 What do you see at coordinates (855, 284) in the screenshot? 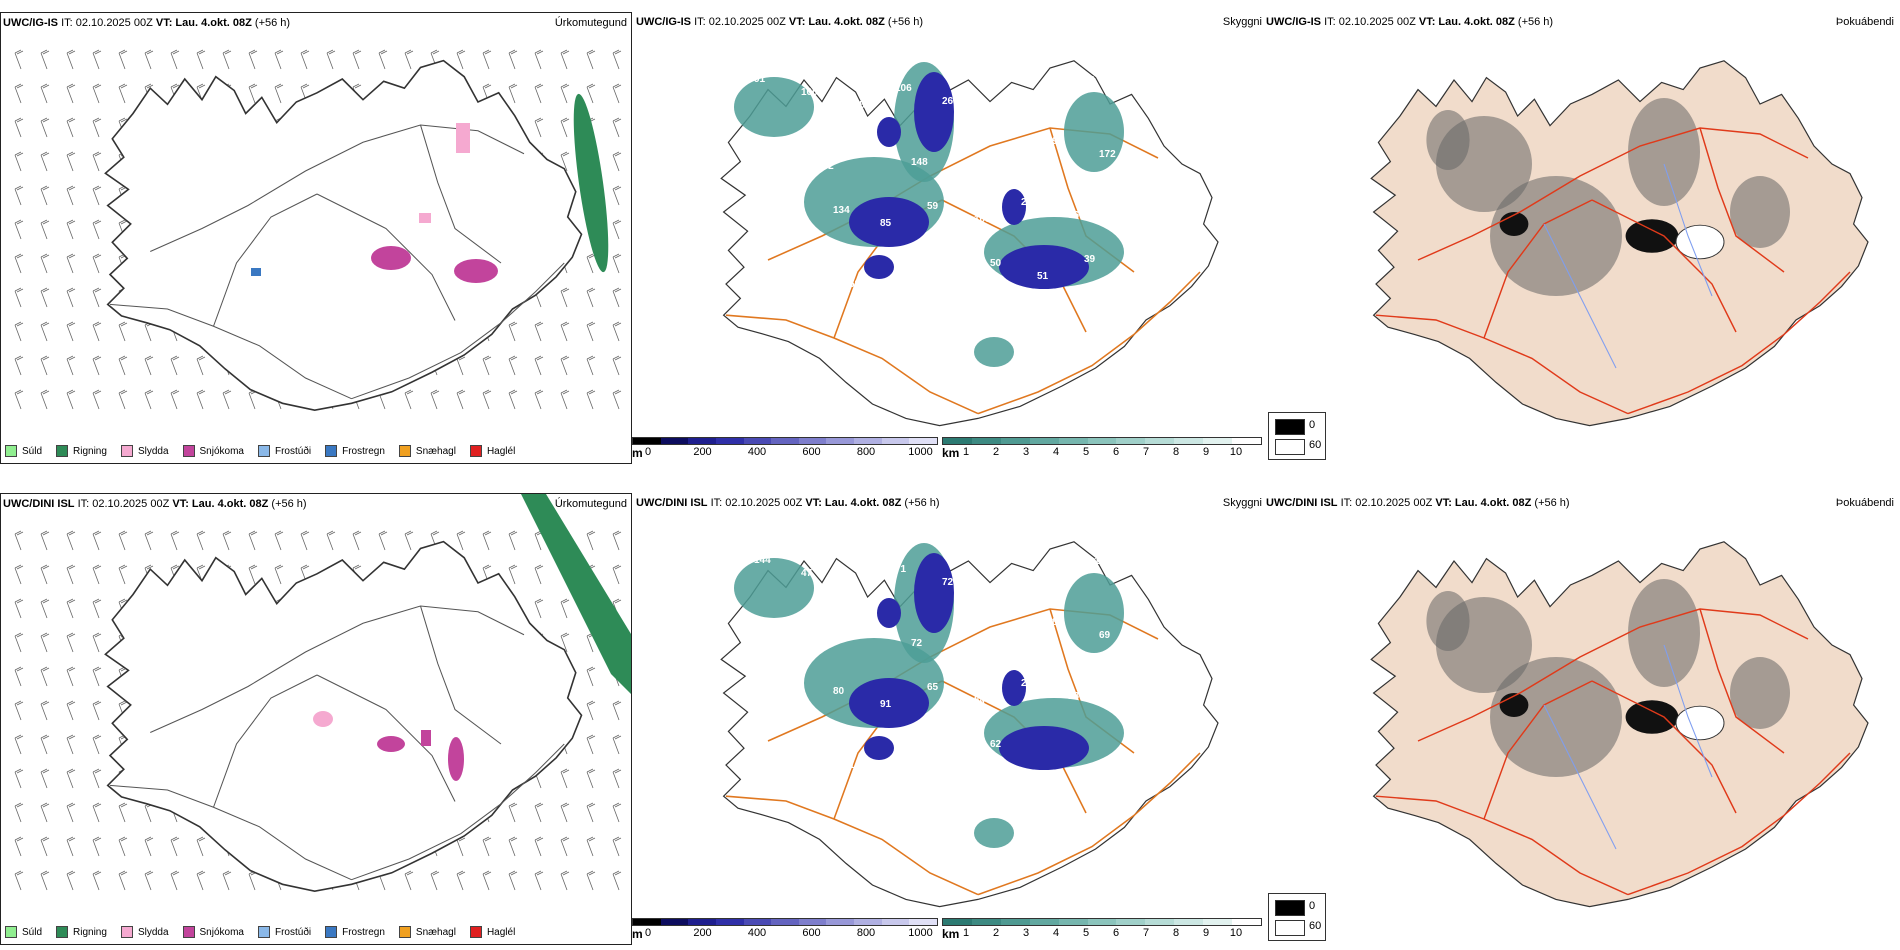
I see `cloud-label: 58` at bounding box center [855, 284].